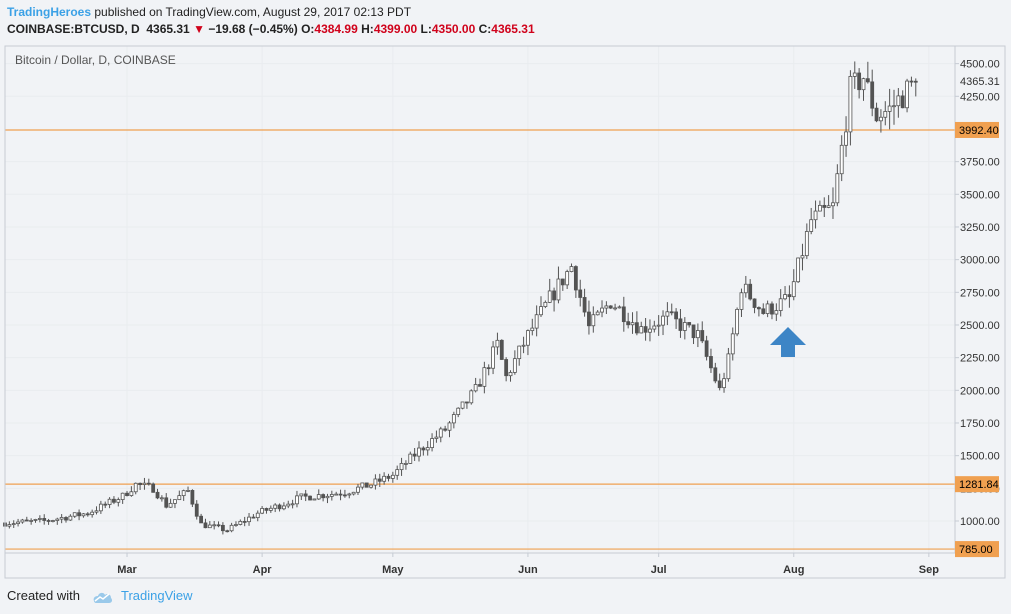 The height and width of the screenshot is (614, 1011). What do you see at coordinates (979, 485) in the screenshot?
I see `level-price-label: 1281.84` at bounding box center [979, 485].